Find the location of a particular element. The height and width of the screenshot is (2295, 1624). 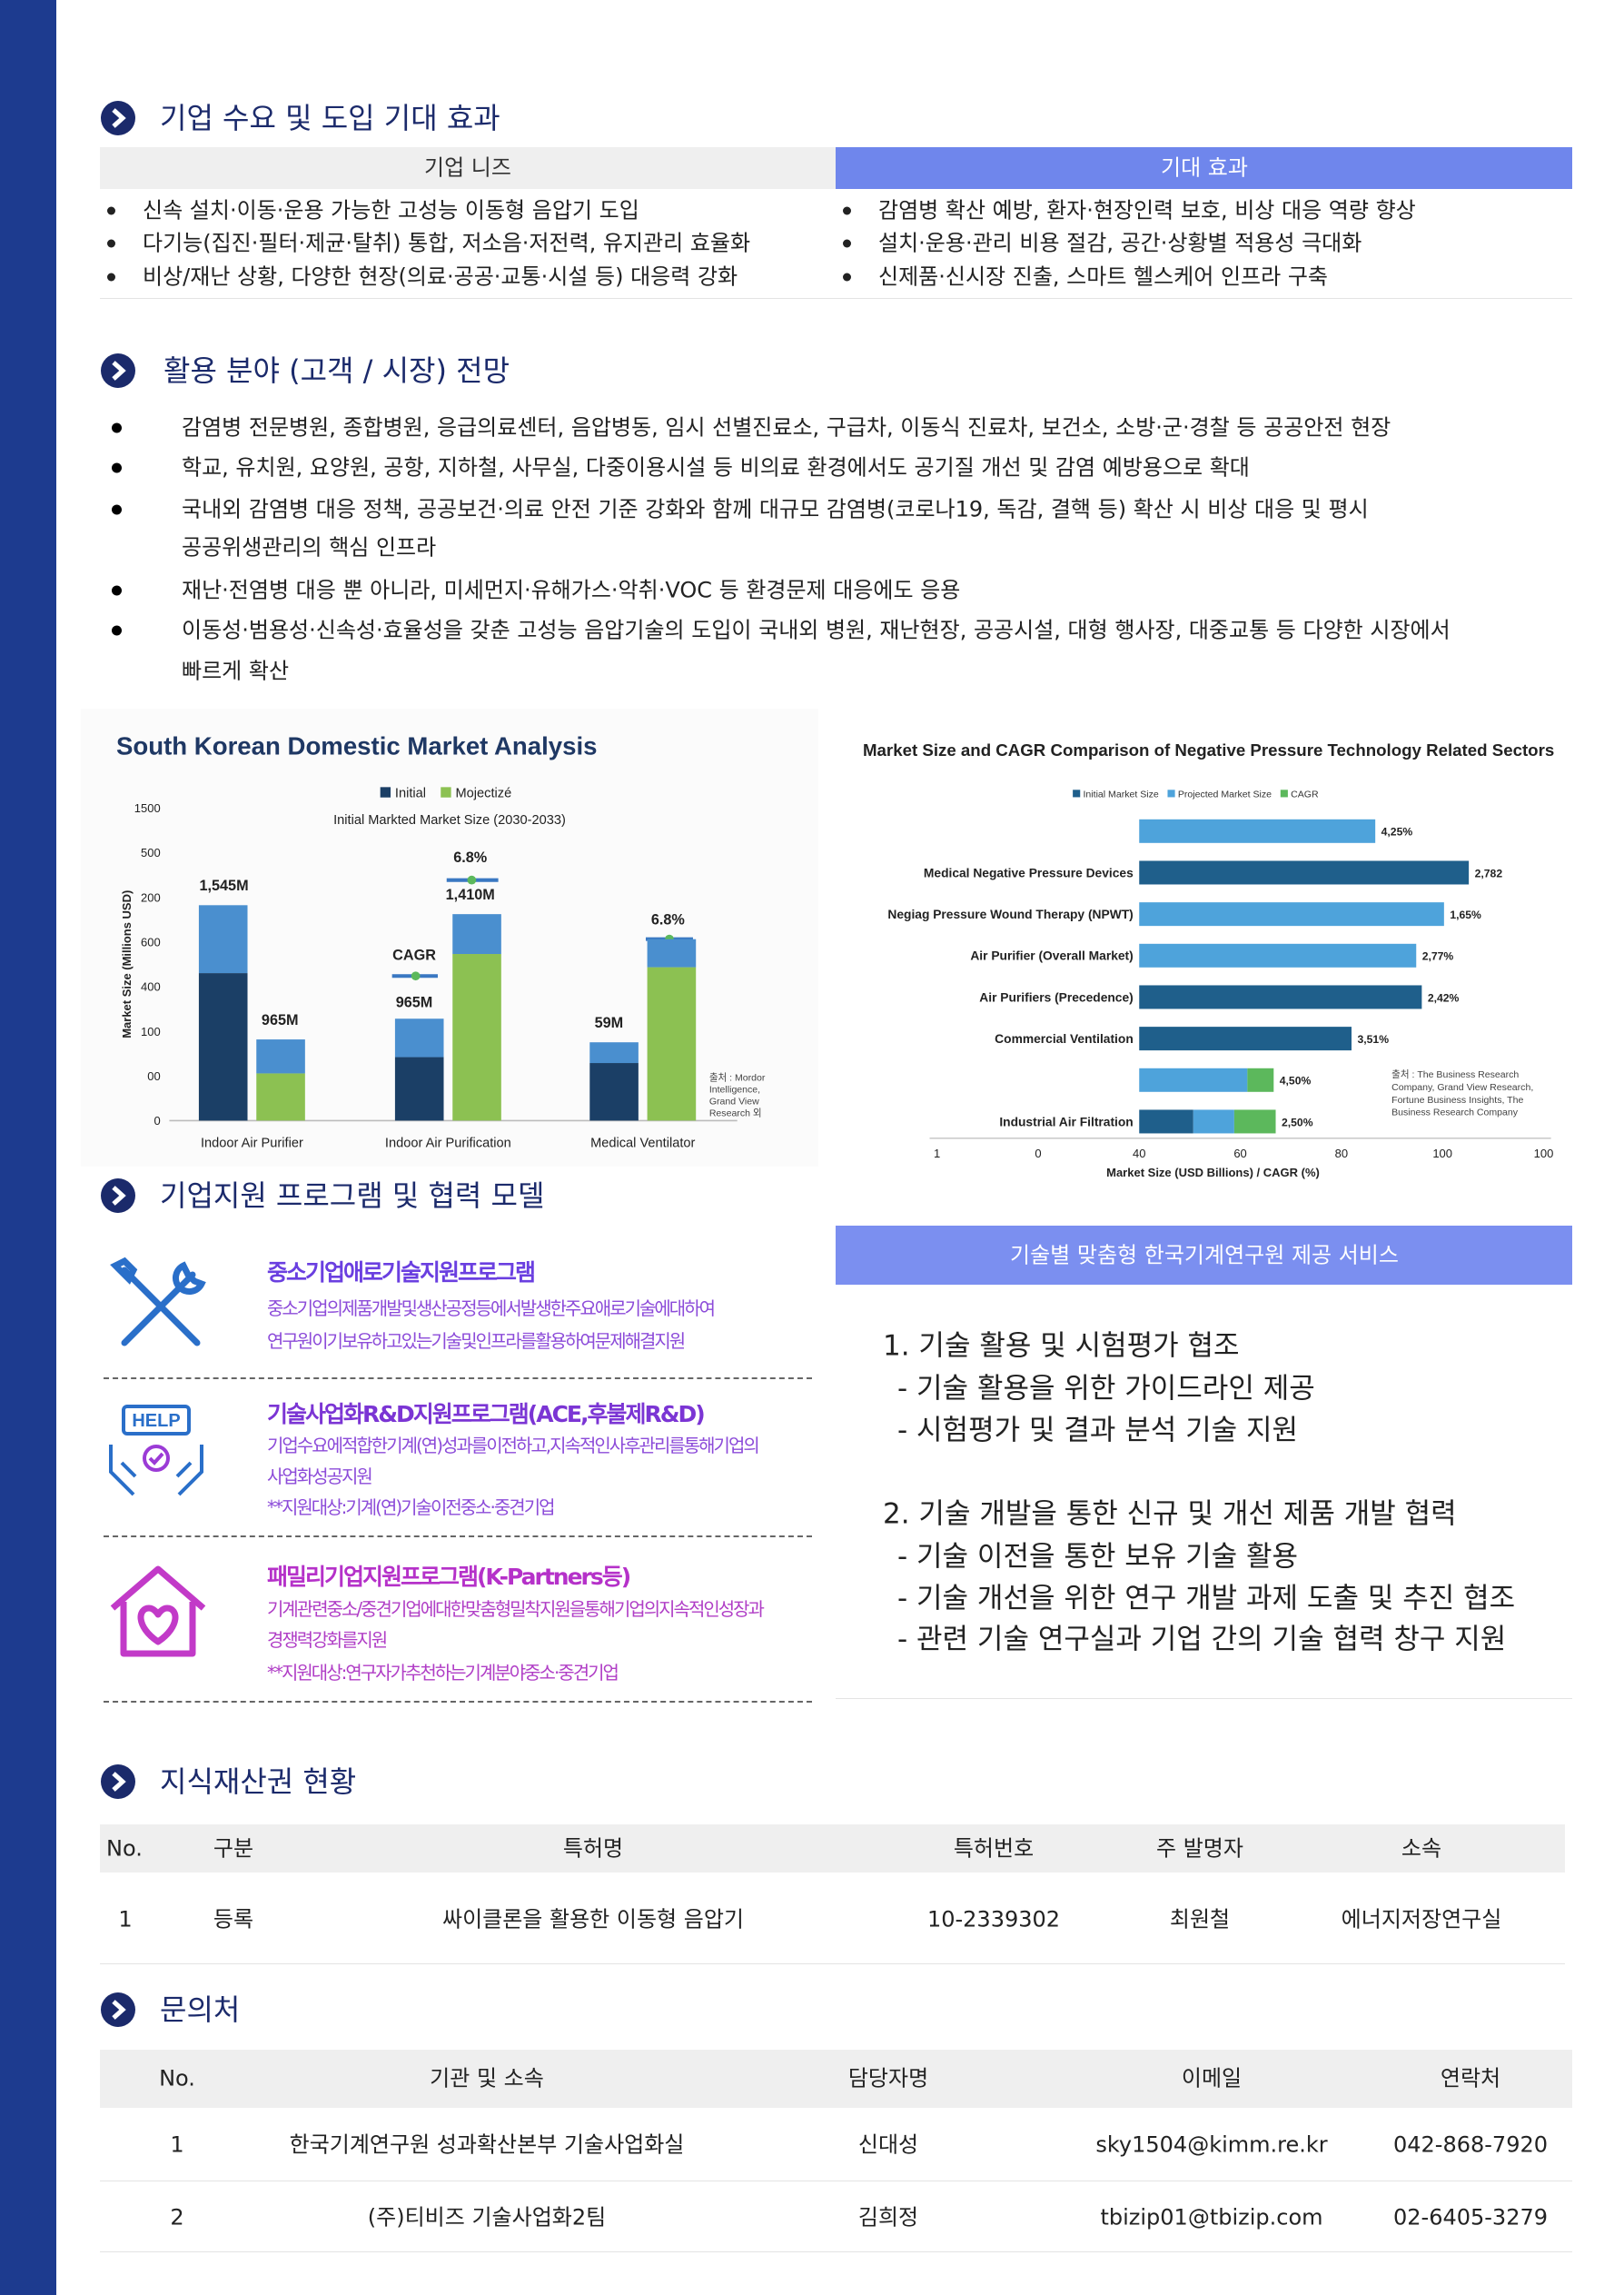

source-note: Business Research Company is located at coordinates (1455, 1113).